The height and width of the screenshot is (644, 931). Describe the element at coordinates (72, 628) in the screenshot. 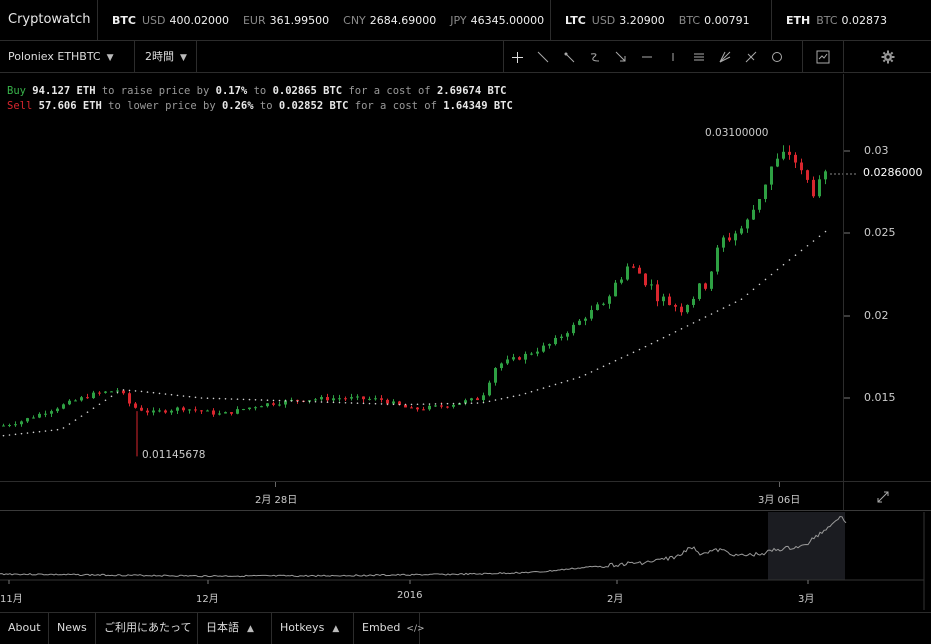

I see `news-link: News` at that location.